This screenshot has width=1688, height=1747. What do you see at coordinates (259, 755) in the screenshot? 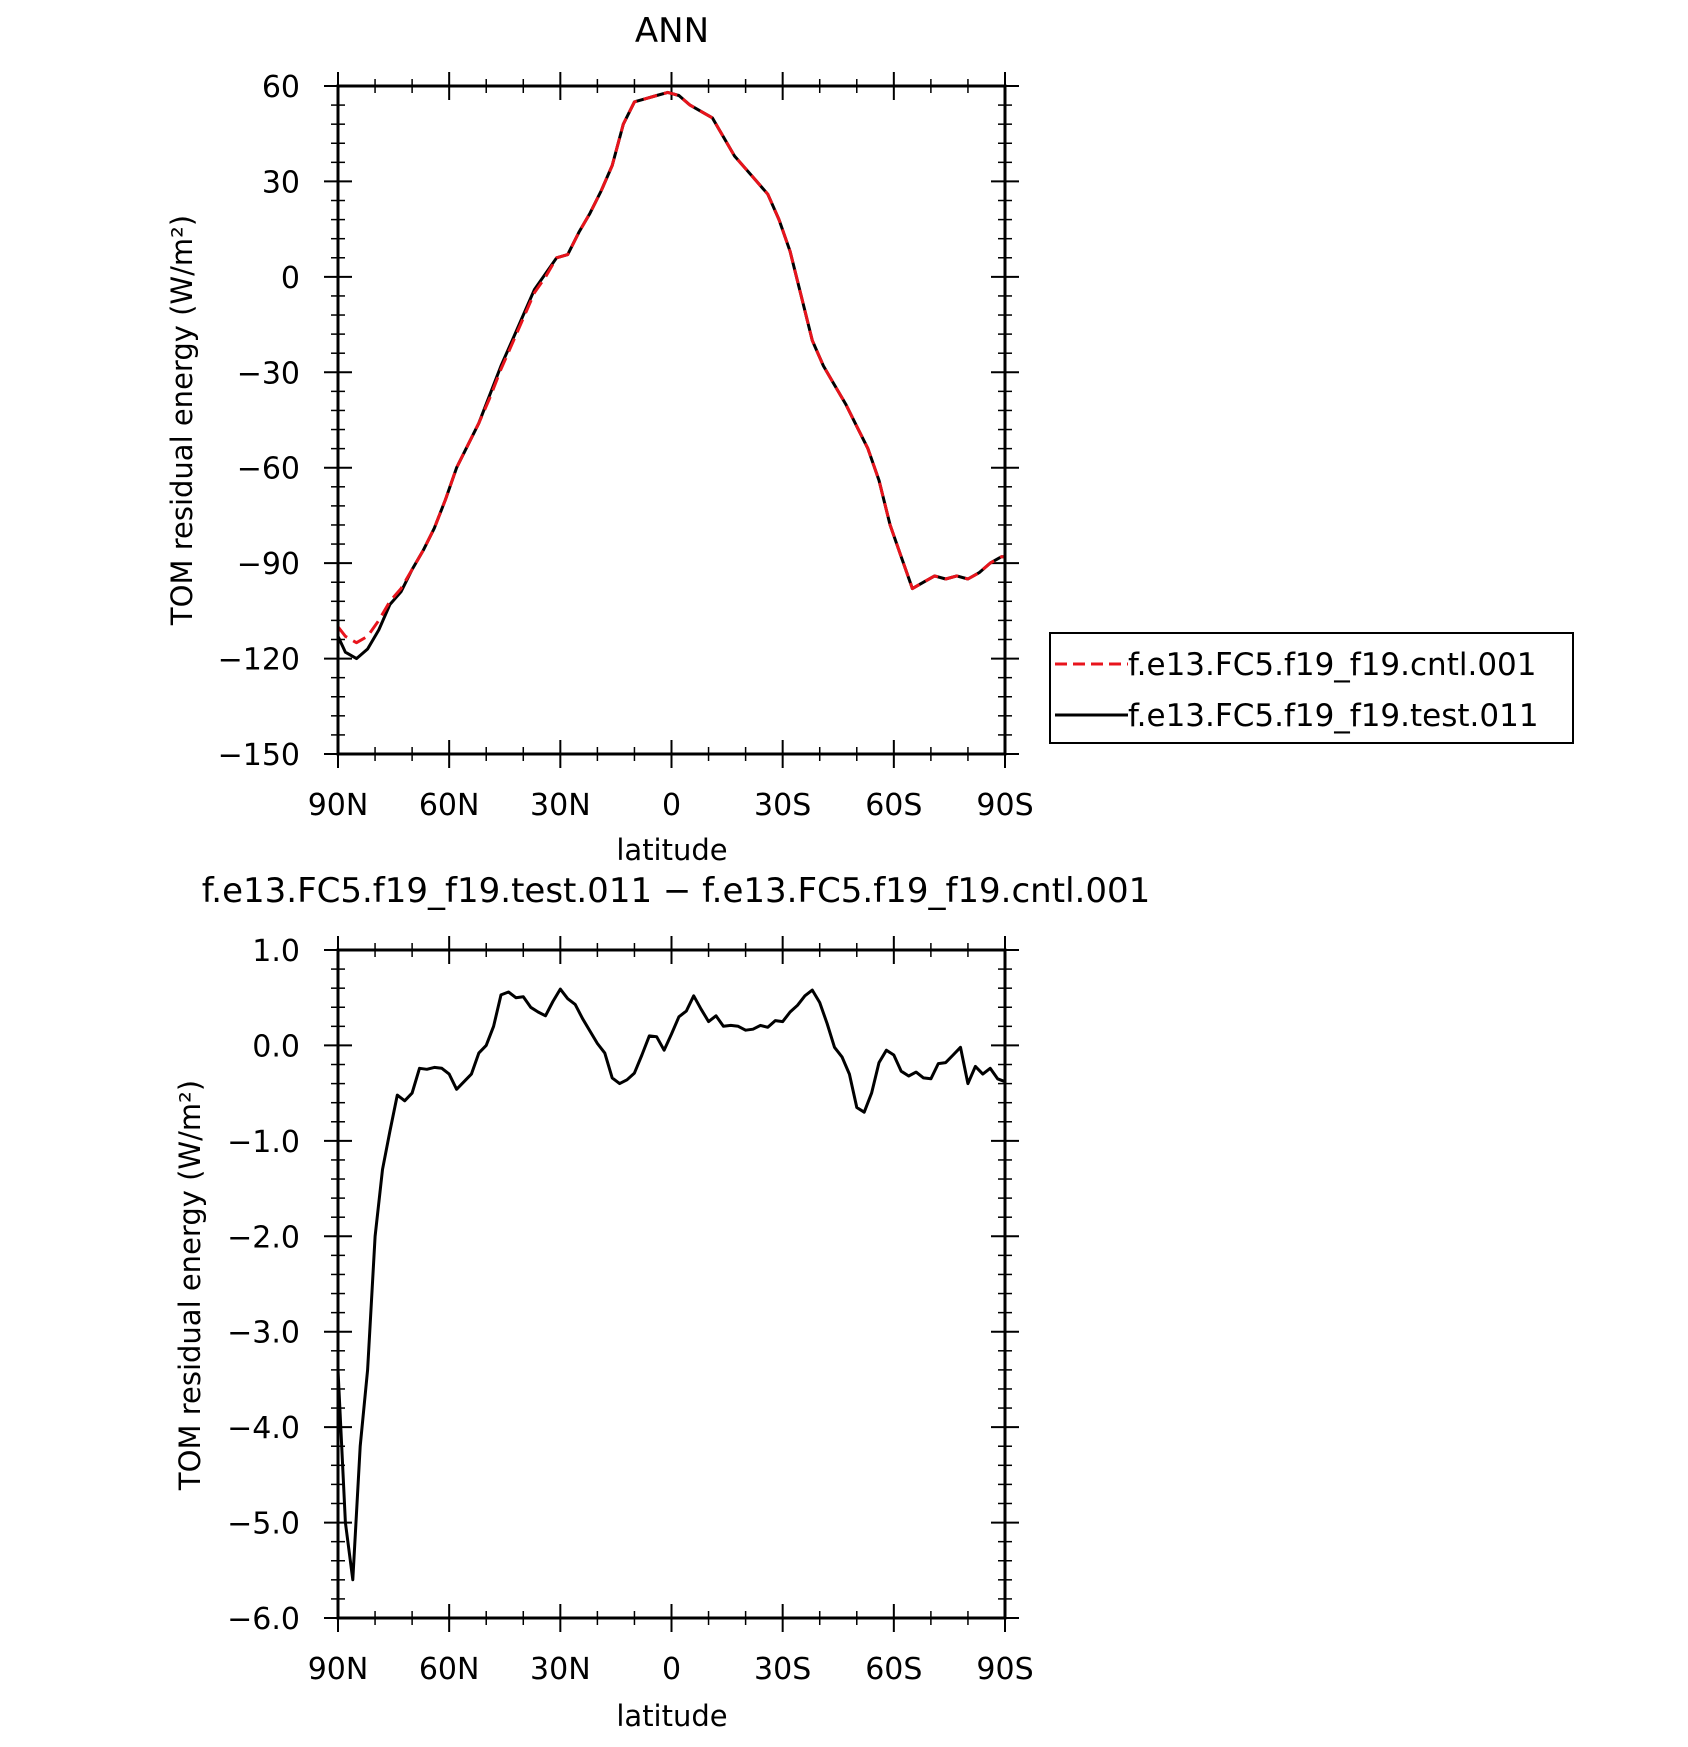
I see `y-tick-label: −150` at bounding box center [259, 755].